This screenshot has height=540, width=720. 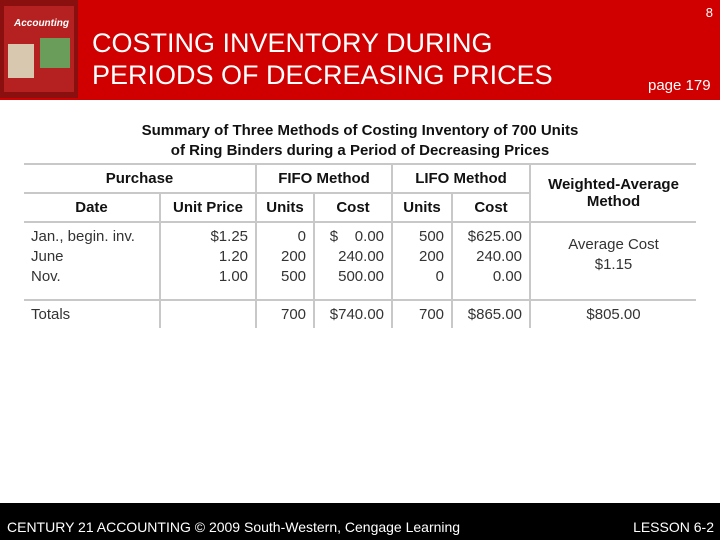 What do you see at coordinates (92, 207) in the screenshot?
I see `column-header: Date` at bounding box center [92, 207].